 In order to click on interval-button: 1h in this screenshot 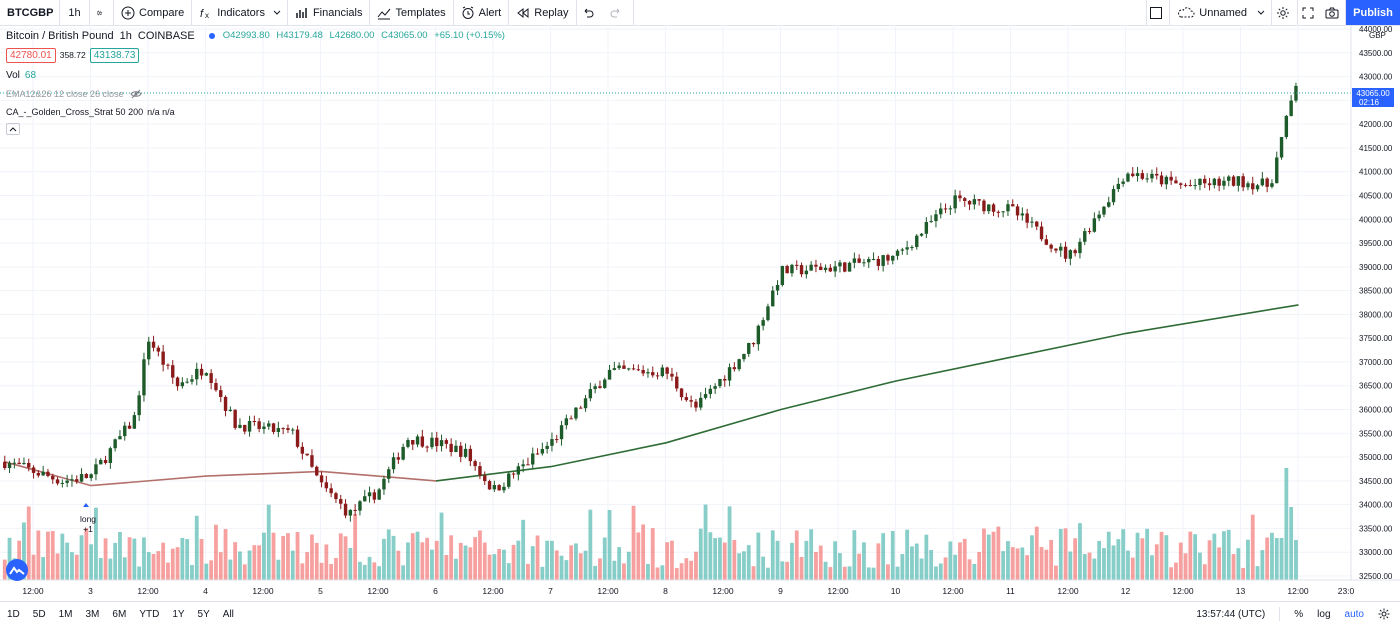, I will do `click(75, 12)`.